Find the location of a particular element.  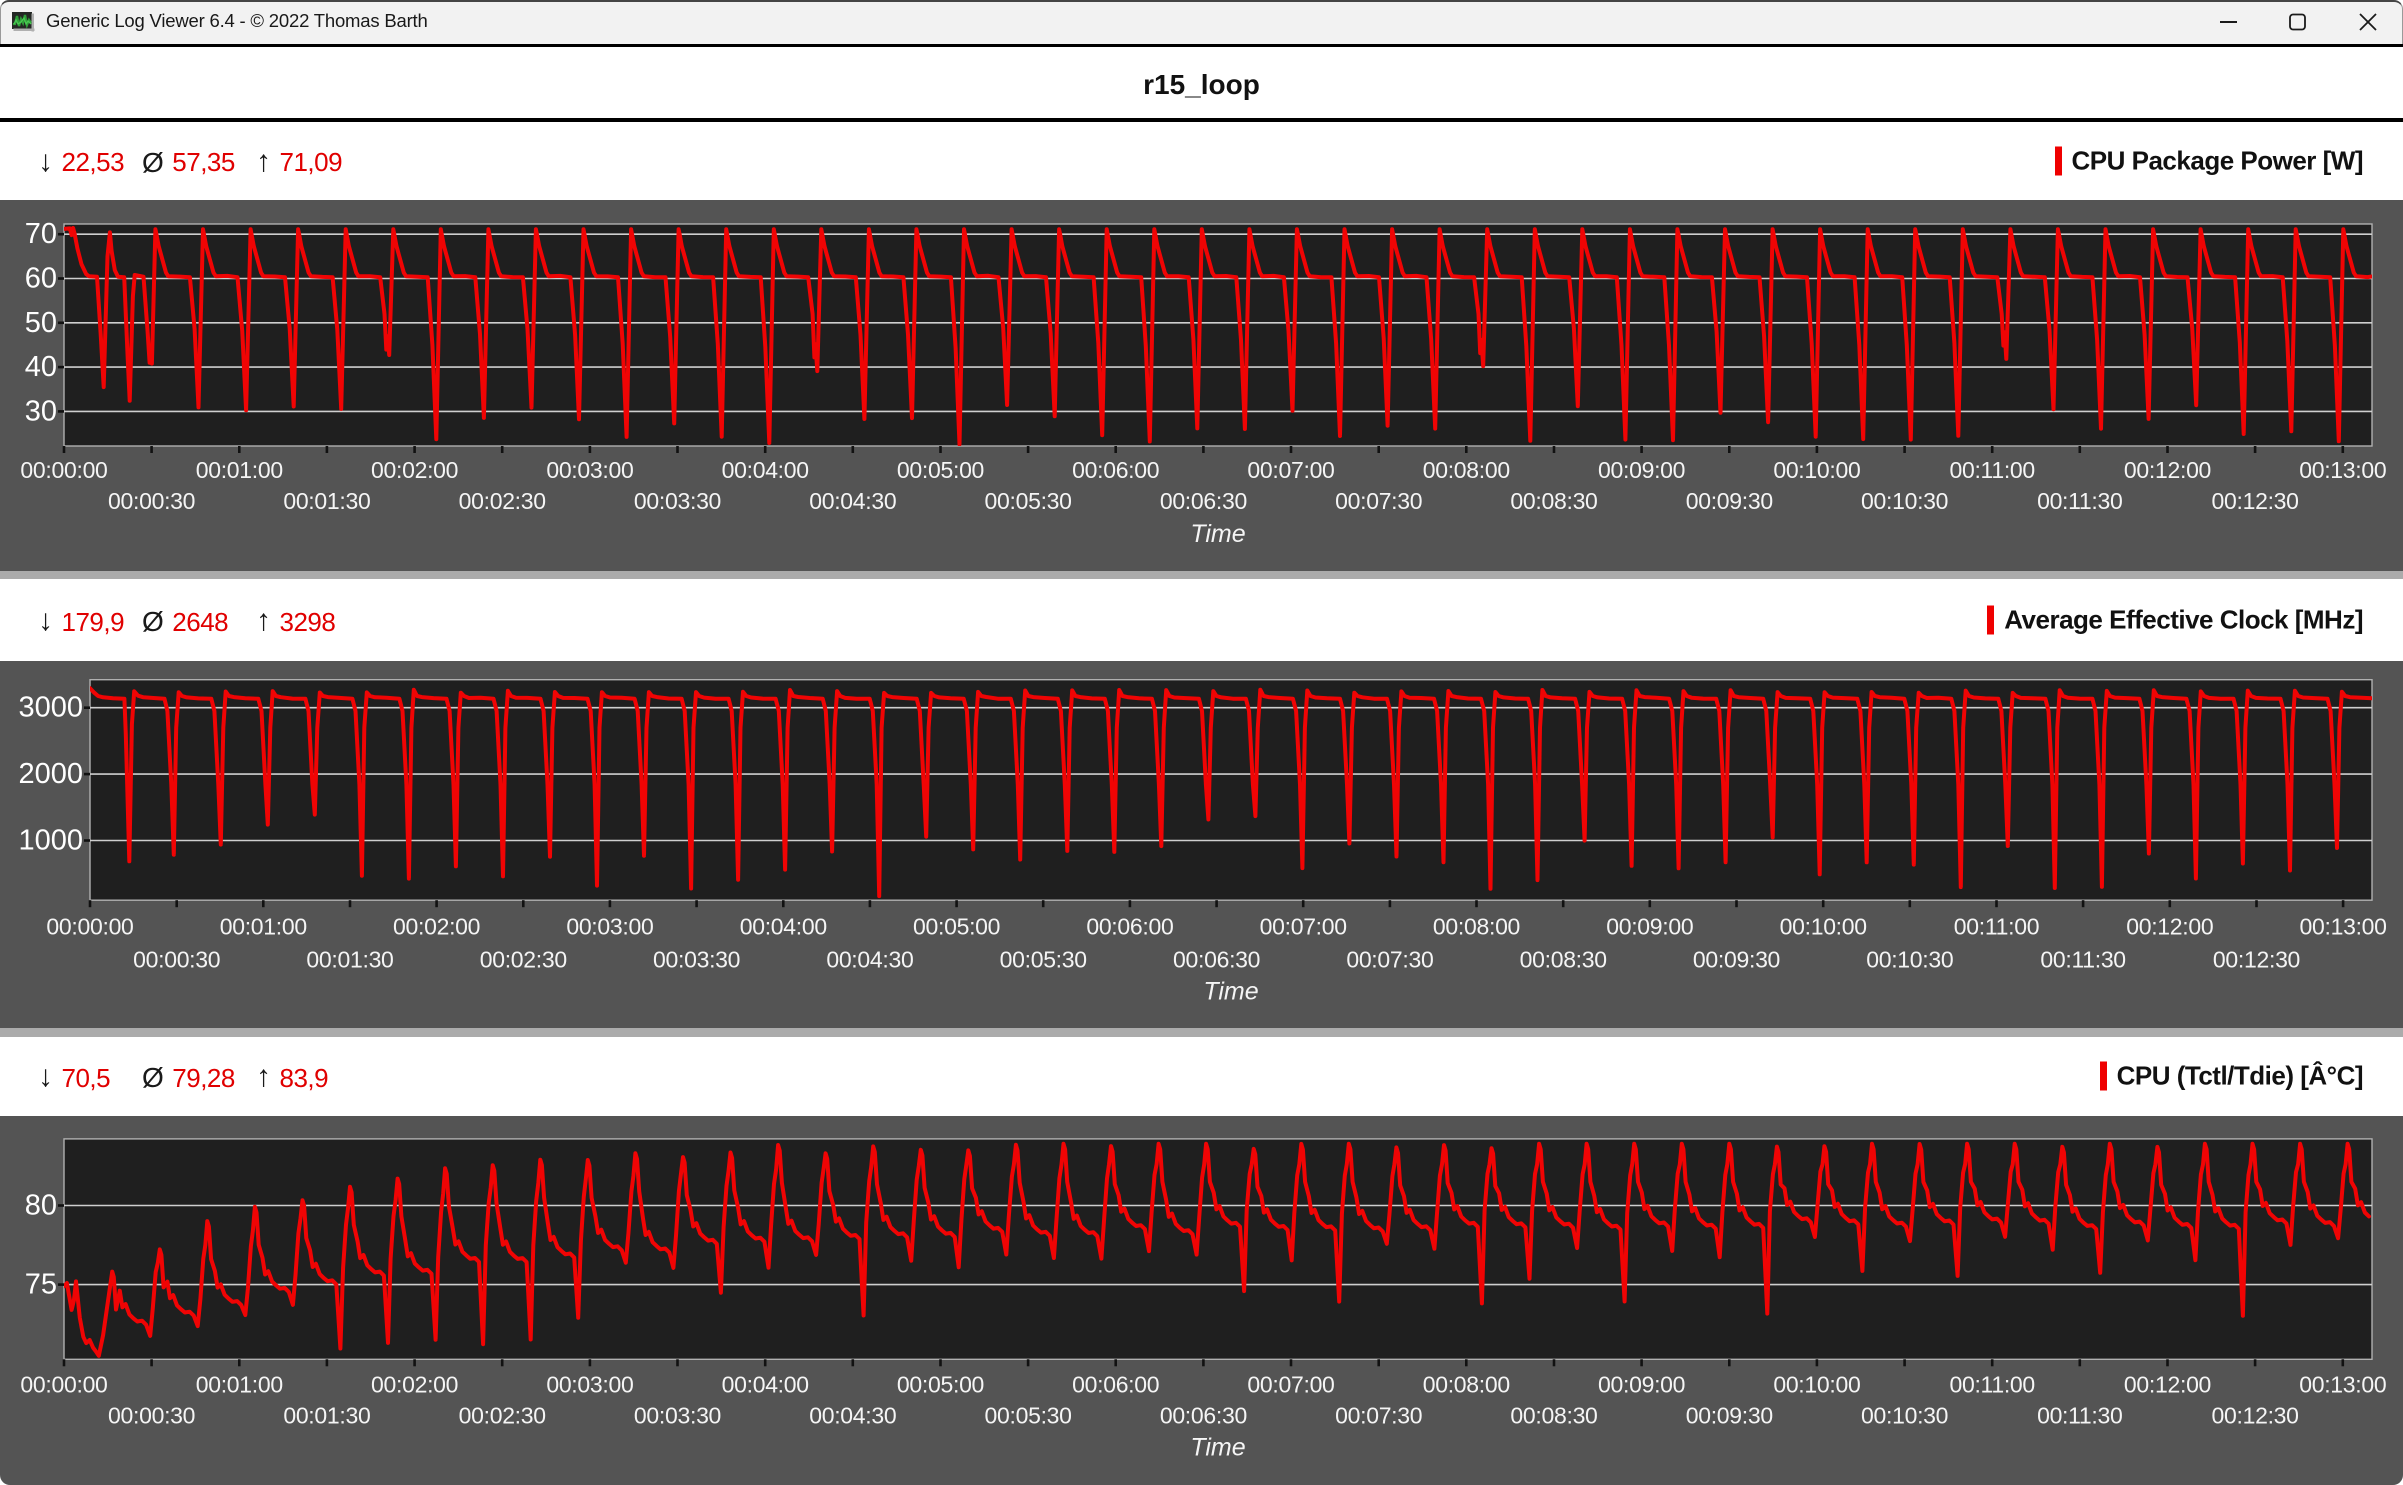

svg-text: 30 is located at coordinates (41, 411).